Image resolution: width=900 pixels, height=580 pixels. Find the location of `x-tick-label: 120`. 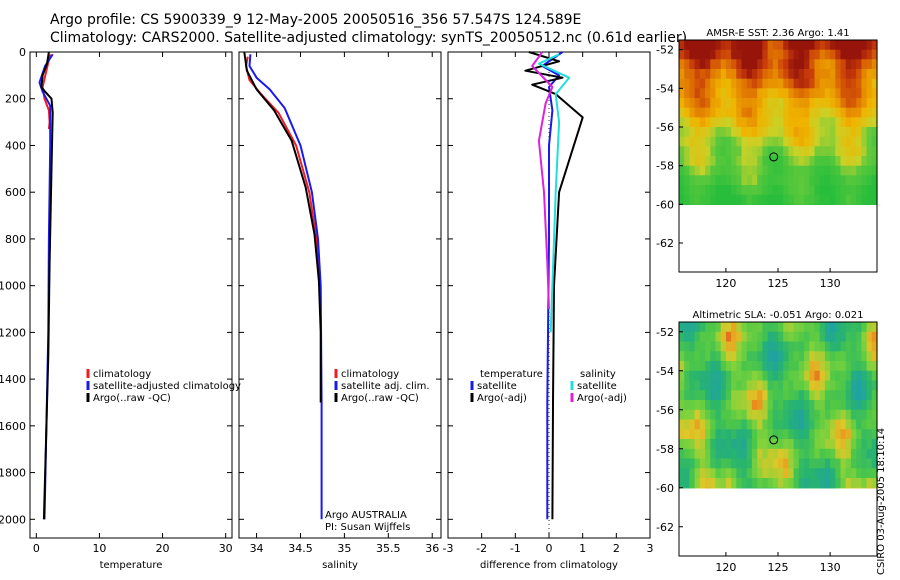

x-tick-label: 120 is located at coordinates (725, 567).